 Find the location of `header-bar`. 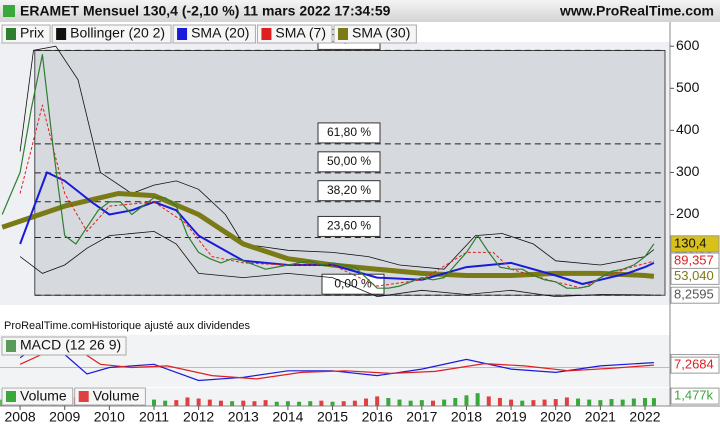

header-bar is located at coordinates (360, 11).